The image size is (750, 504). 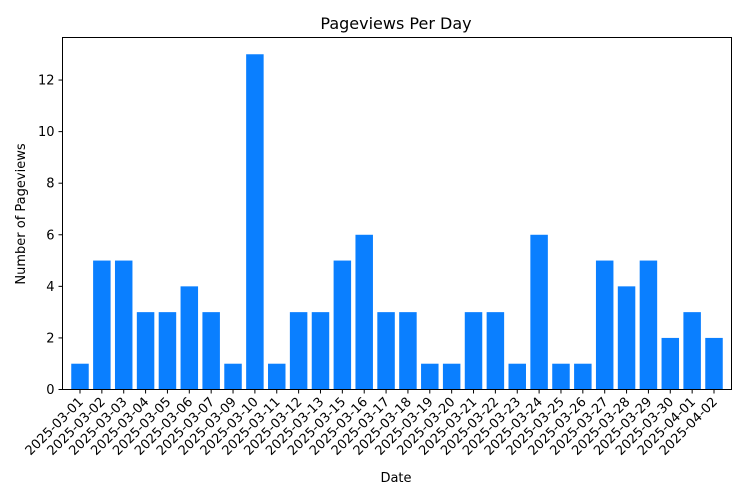 What do you see at coordinates (50, 338) in the screenshot?
I see `y-tick-label: 2` at bounding box center [50, 338].